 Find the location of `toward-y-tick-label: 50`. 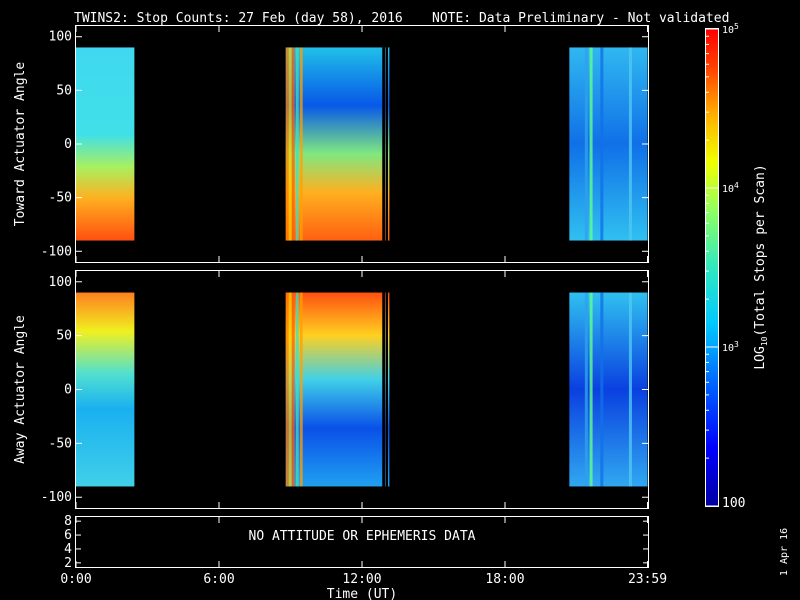

toward-y-tick-label: 50 is located at coordinates (64, 90).